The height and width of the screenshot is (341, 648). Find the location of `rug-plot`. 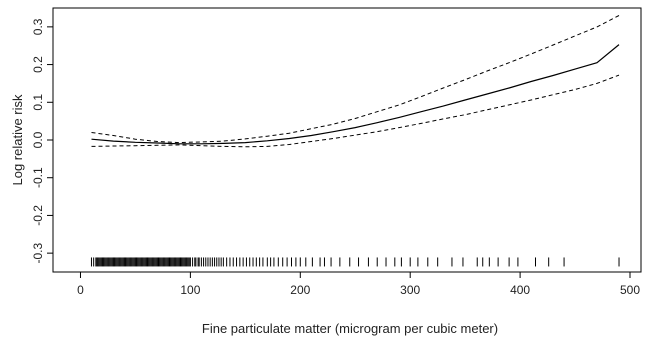

rug-plot is located at coordinates (355, 262).